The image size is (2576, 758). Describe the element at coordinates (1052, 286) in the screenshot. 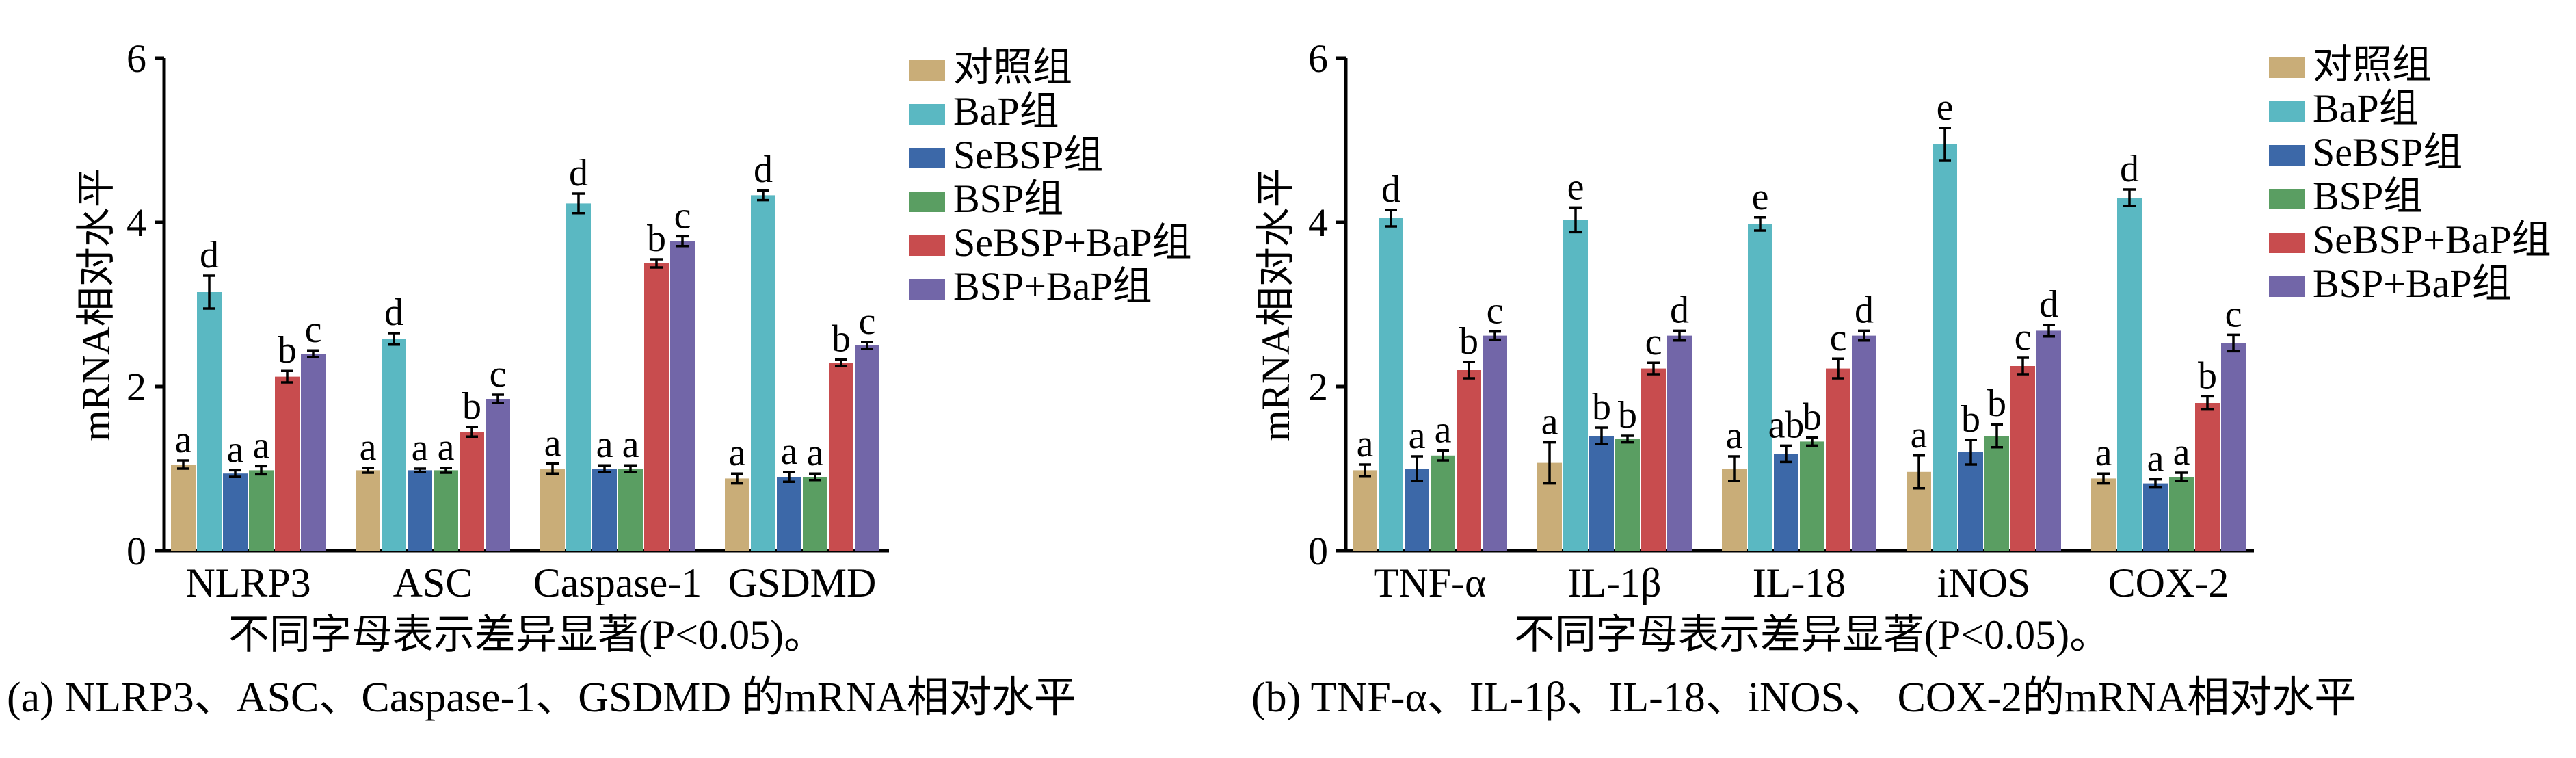

I see `panel-a-legend-label: BSP+BaP组` at that location.